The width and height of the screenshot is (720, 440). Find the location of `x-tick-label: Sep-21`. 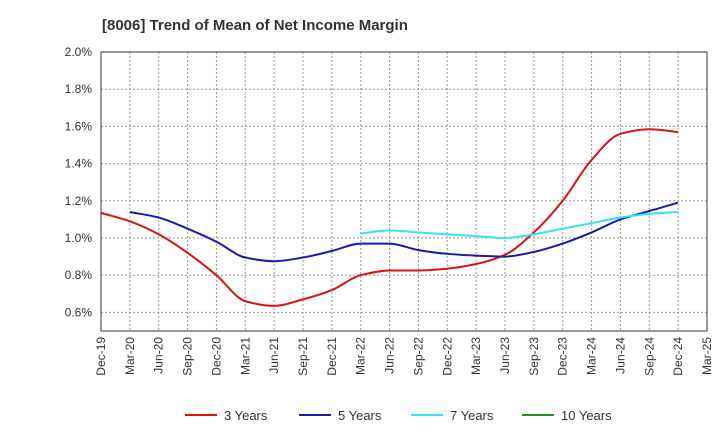

x-tick-label: Sep-21 is located at coordinates (303, 356).